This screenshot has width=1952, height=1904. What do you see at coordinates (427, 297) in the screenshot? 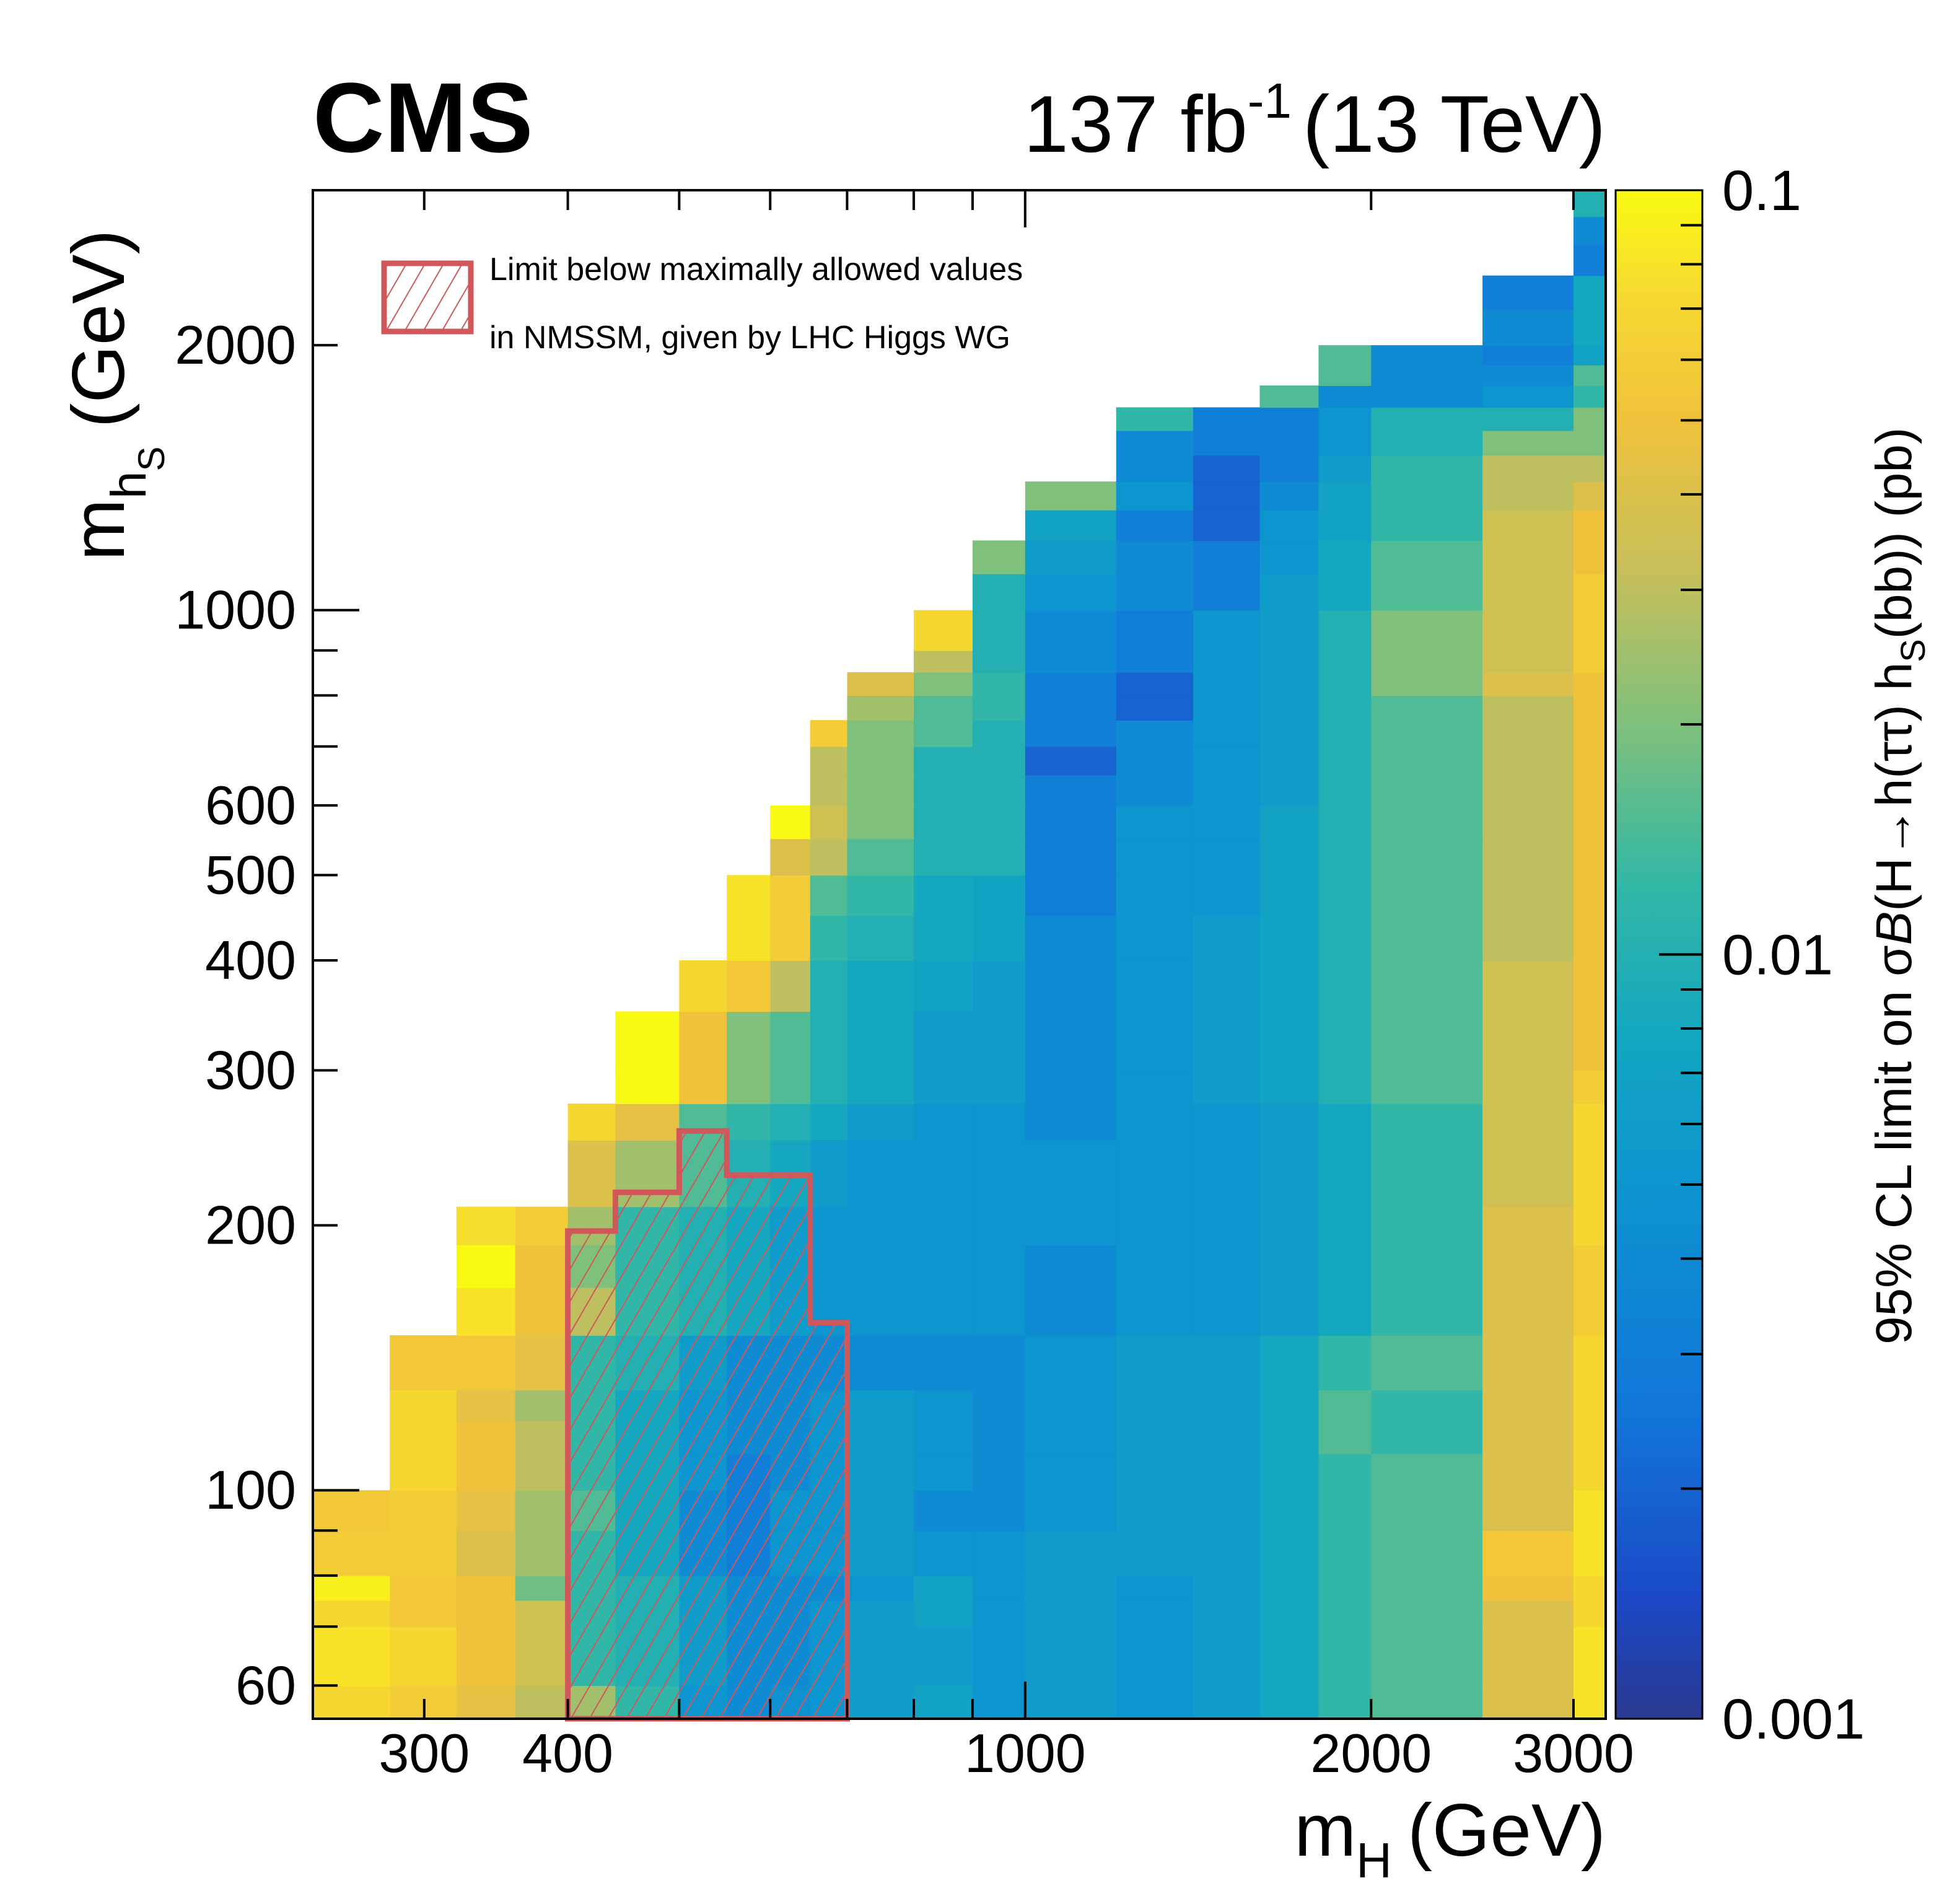
I see `legend-swatch` at bounding box center [427, 297].